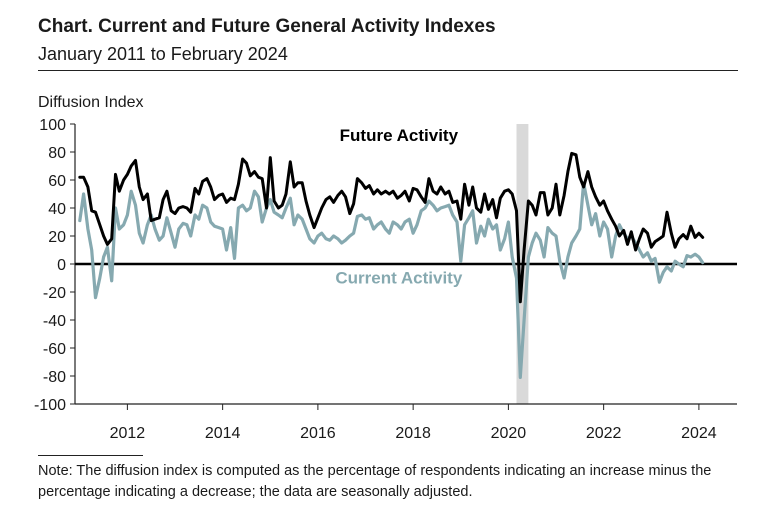  What do you see at coordinates (57, 237) in the screenshot?
I see `y-tick-label: 20` at bounding box center [57, 237].